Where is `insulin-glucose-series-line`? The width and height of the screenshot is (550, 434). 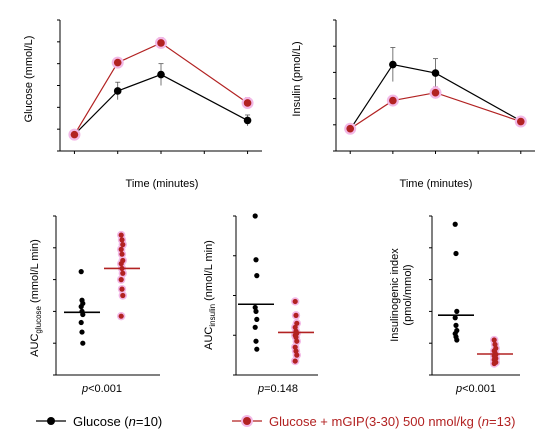
insulin-glucose-series-line is located at coordinates (435, 96).